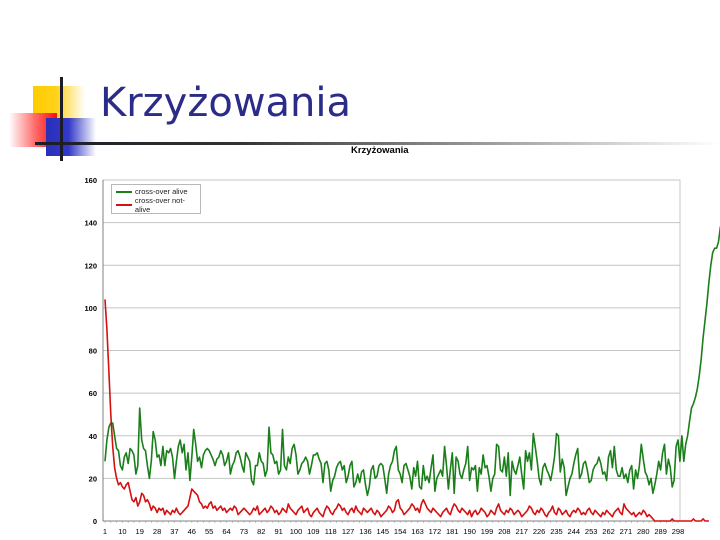 This screenshot has height=540, width=720. Describe the element at coordinates (487, 531) in the screenshot. I see `x-tick-label: 199` at that location.